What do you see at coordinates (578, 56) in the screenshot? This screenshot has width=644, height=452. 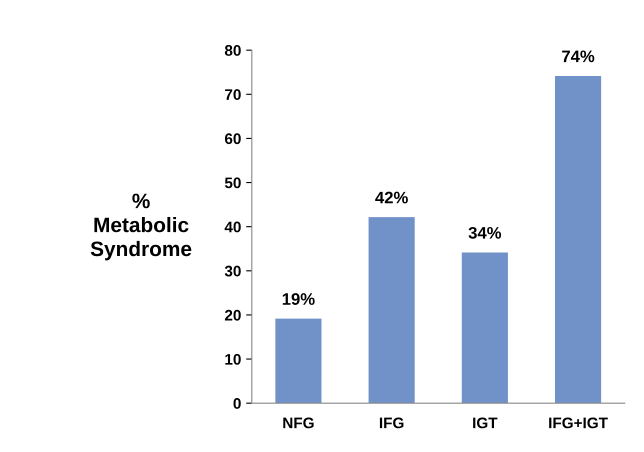 I see `data-label: 74%` at bounding box center [578, 56].